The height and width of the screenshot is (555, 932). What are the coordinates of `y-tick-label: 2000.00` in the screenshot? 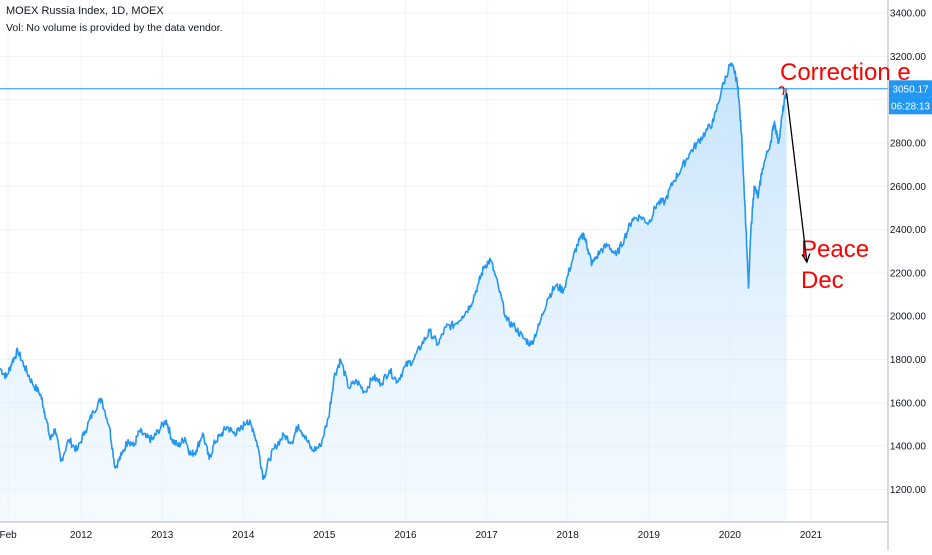 It's located at (908, 317).